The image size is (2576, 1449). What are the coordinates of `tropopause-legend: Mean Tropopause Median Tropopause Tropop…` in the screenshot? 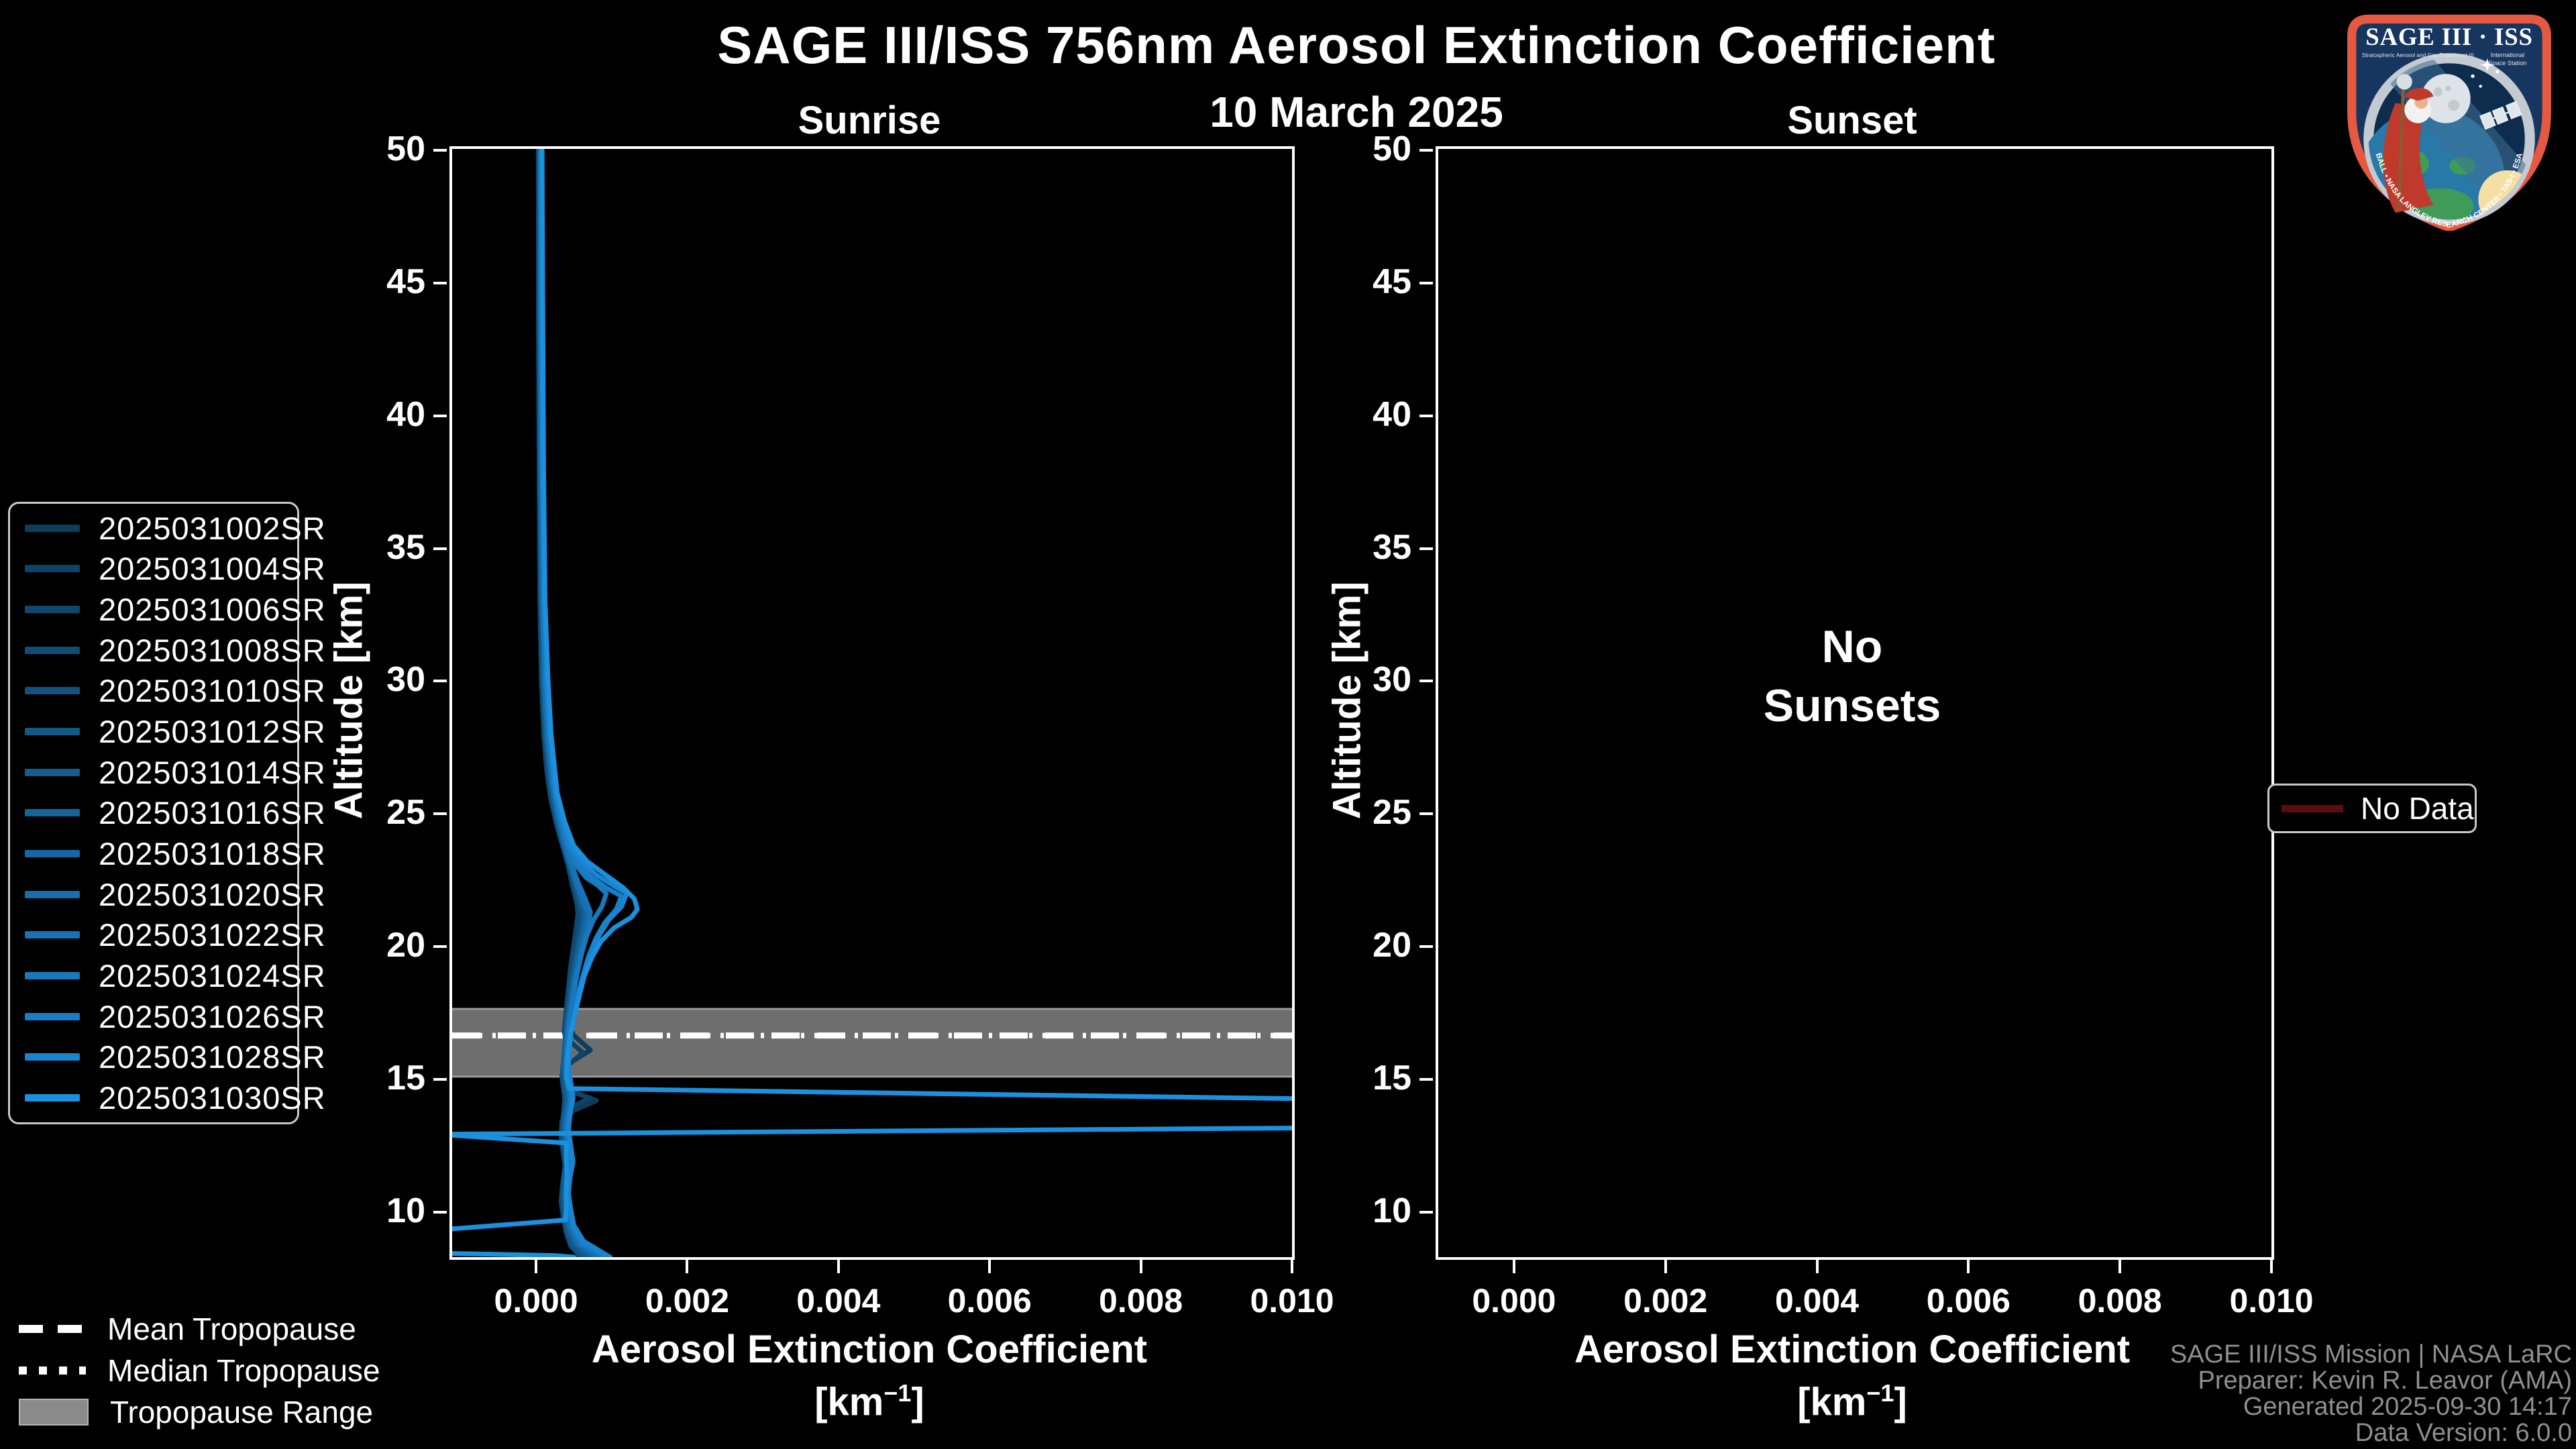 It's located at (199, 1370).